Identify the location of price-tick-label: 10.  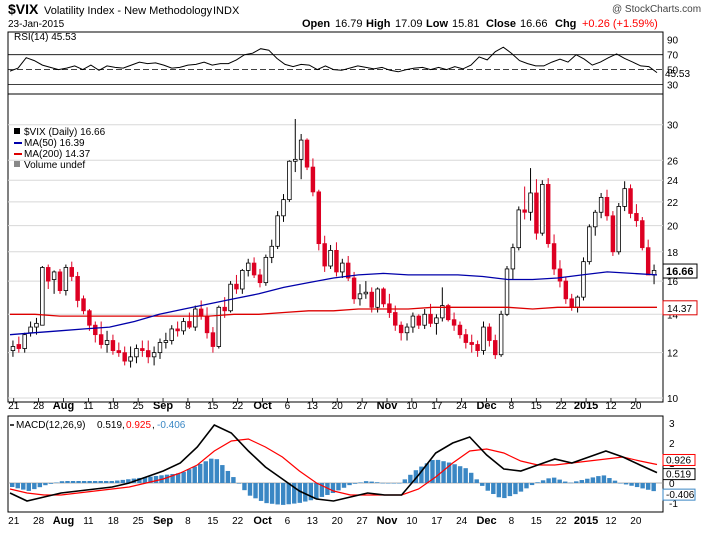
(673, 399).